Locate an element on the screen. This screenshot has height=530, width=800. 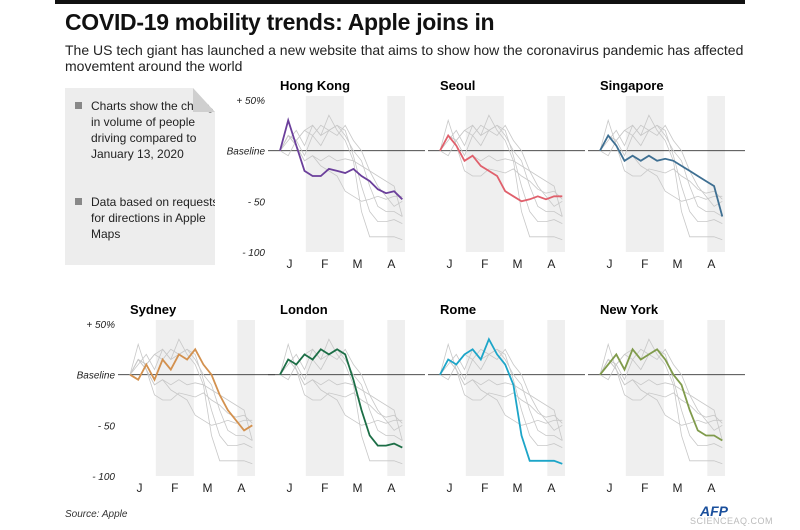
panel-singapore: Singapore J F M A is located at coordinates (666, 174).